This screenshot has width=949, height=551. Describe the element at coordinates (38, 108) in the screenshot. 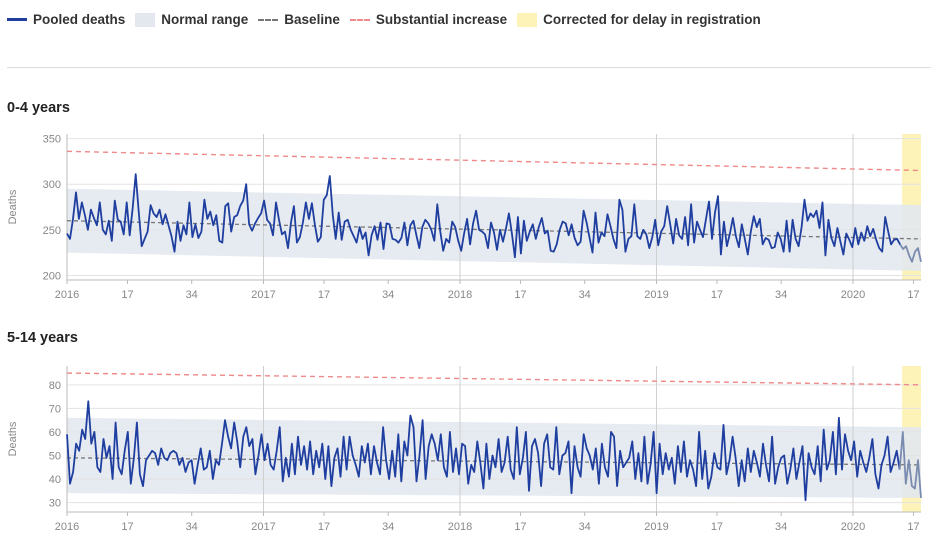

I see `panel-title-0-4-years: 0-4 years` at that location.